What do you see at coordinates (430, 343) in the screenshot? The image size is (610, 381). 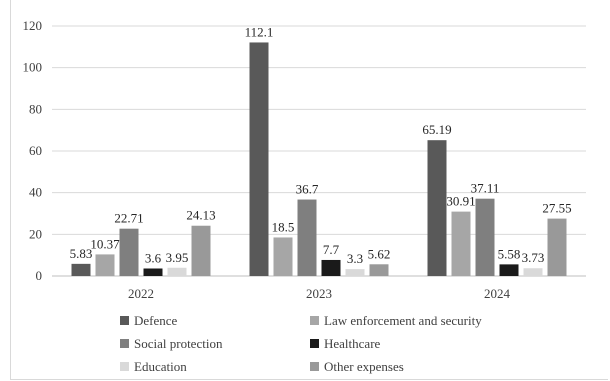 I see `legend-item: Healthcare` at bounding box center [430, 343].